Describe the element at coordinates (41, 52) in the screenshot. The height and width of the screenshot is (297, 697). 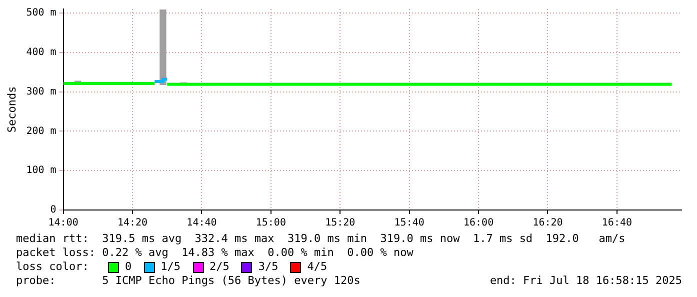
I see `y-tick-label: 400 m` at that location.